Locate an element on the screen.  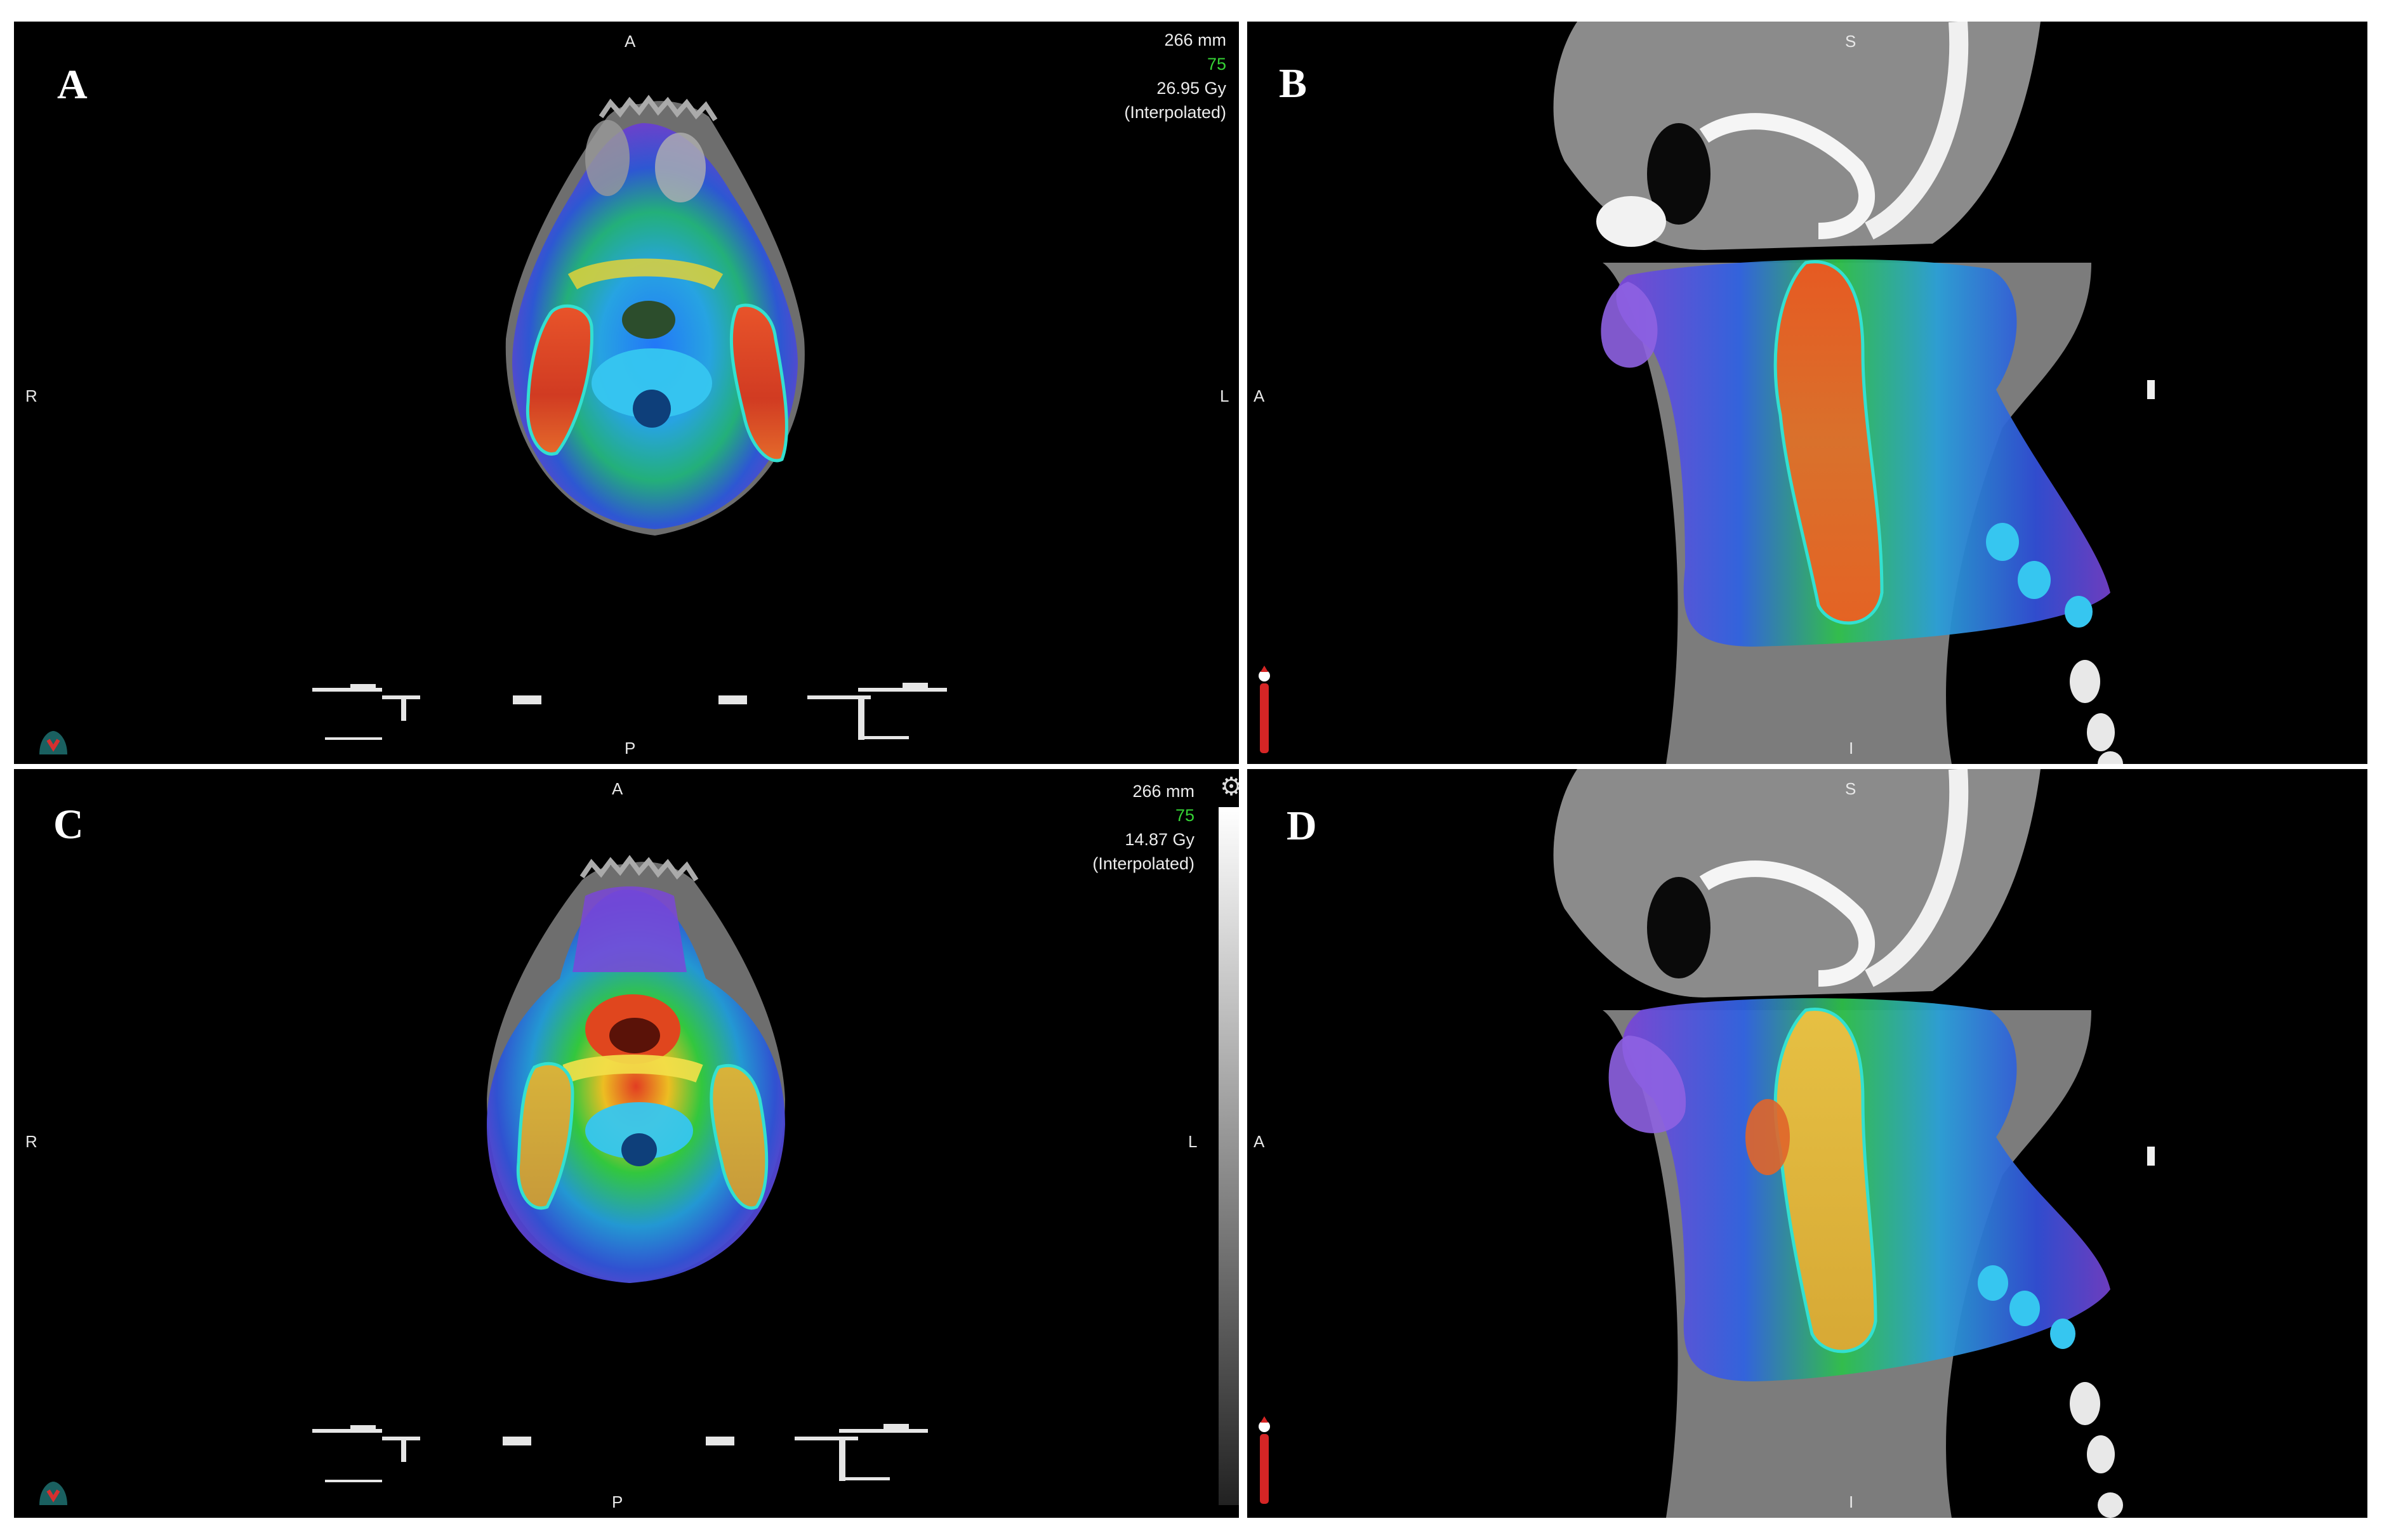
jaw-bone is located at coordinates (1631, 222).